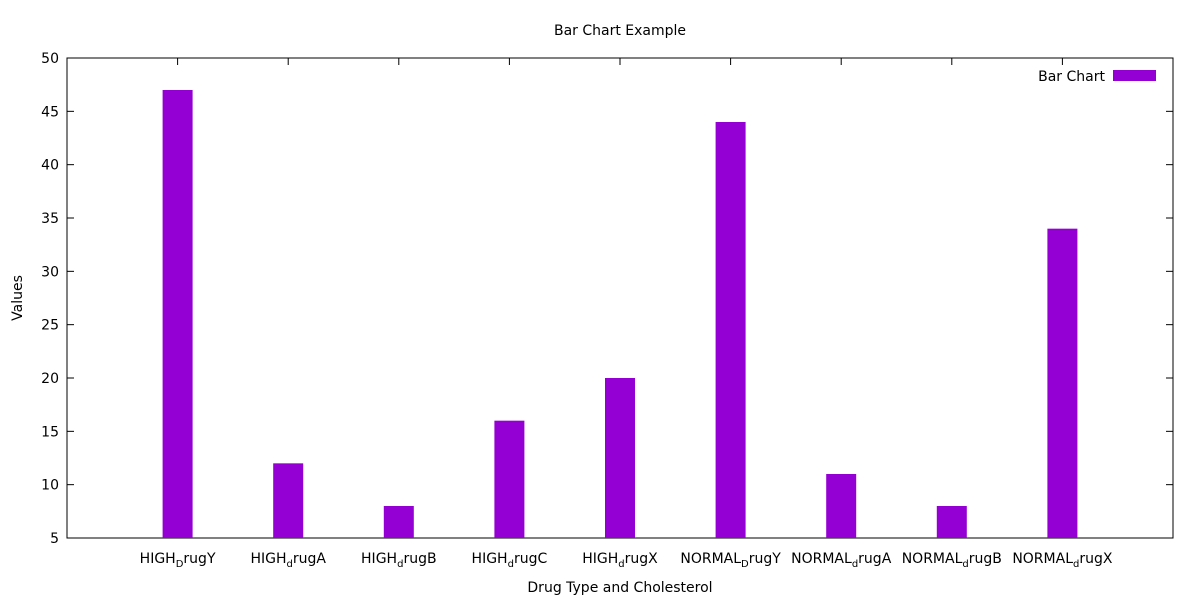 This screenshot has width=1200, height=600. What do you see at coordinates (50, 432) in the screenshot?
I see `y-tick-label: 15` at bounding box center [50, 432].